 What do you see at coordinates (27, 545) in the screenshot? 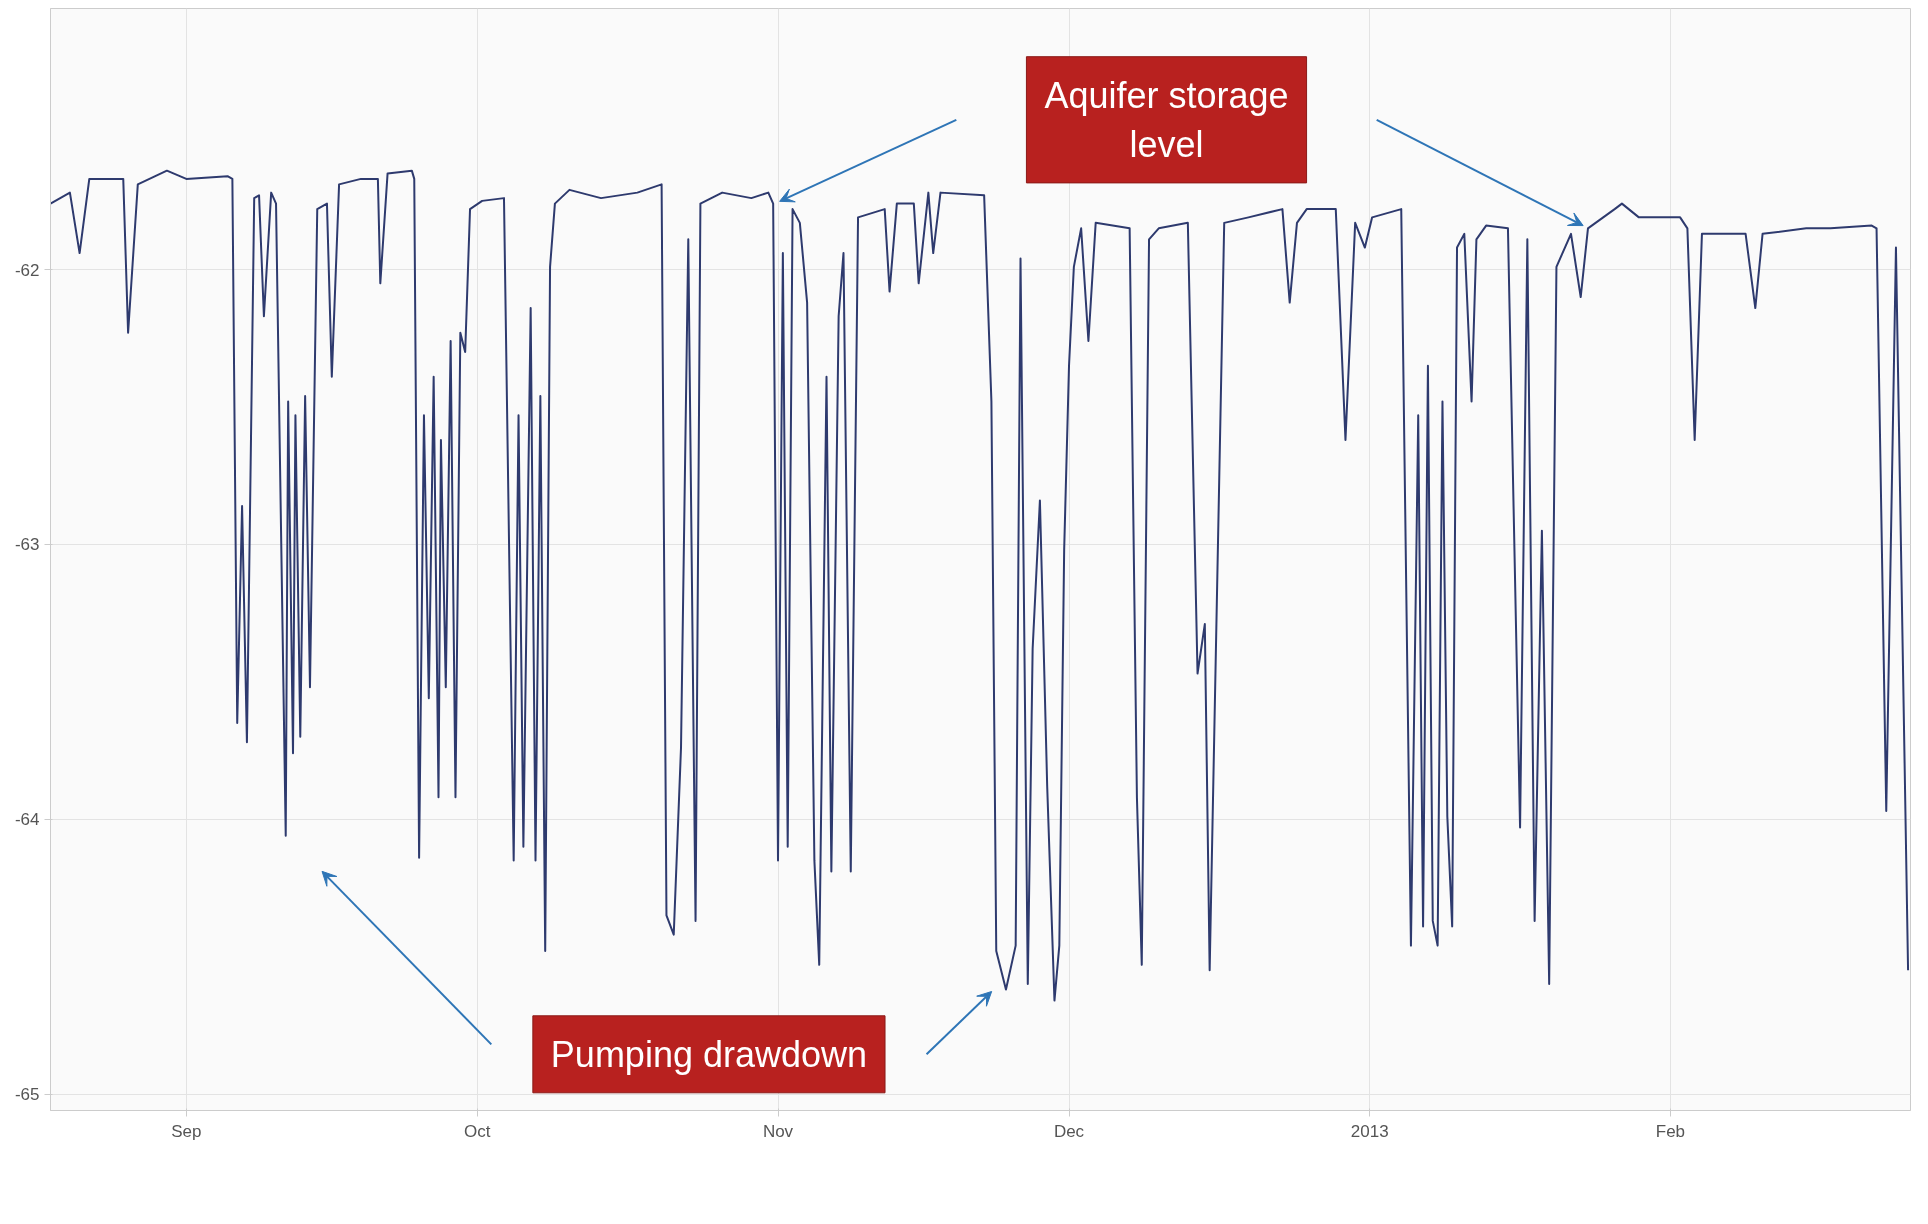
I see `y-tick-label: -63` at bounding box center [27, 545].